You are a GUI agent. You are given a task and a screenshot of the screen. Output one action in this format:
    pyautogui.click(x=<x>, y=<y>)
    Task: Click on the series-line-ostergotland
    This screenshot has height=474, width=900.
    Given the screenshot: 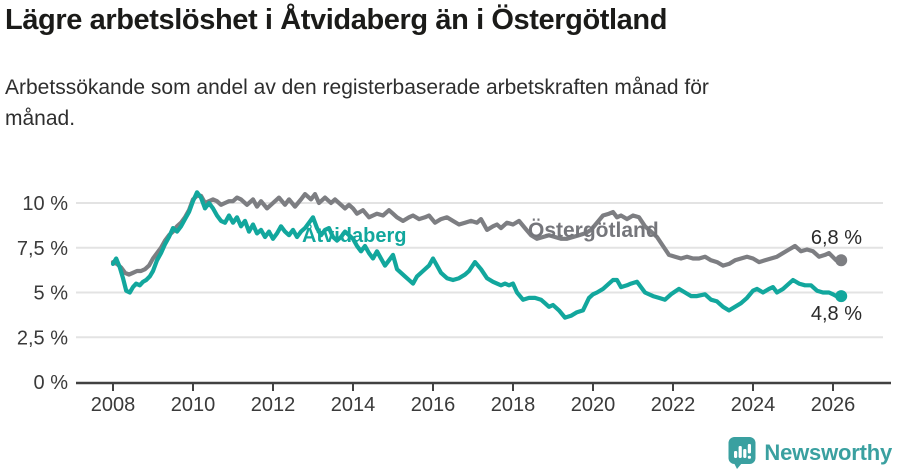 What is the action you would take?
    pyautogui.click(x=474, y=234)
    